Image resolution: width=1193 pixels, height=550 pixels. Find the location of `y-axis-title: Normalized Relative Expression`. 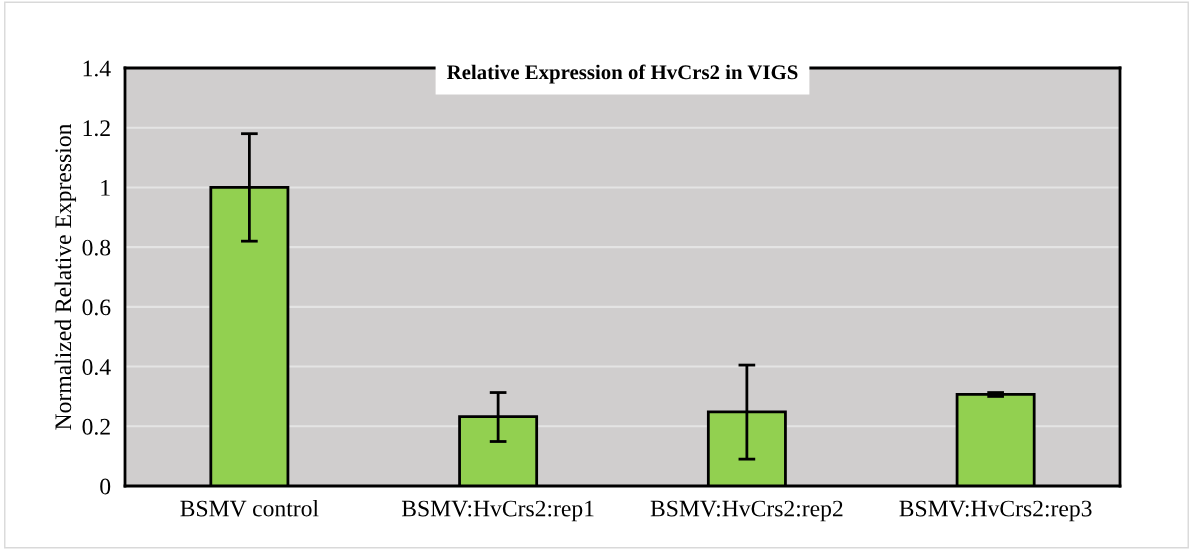

y-axis-title: Normalized Relative Expression is located at coordinates (65, 276).